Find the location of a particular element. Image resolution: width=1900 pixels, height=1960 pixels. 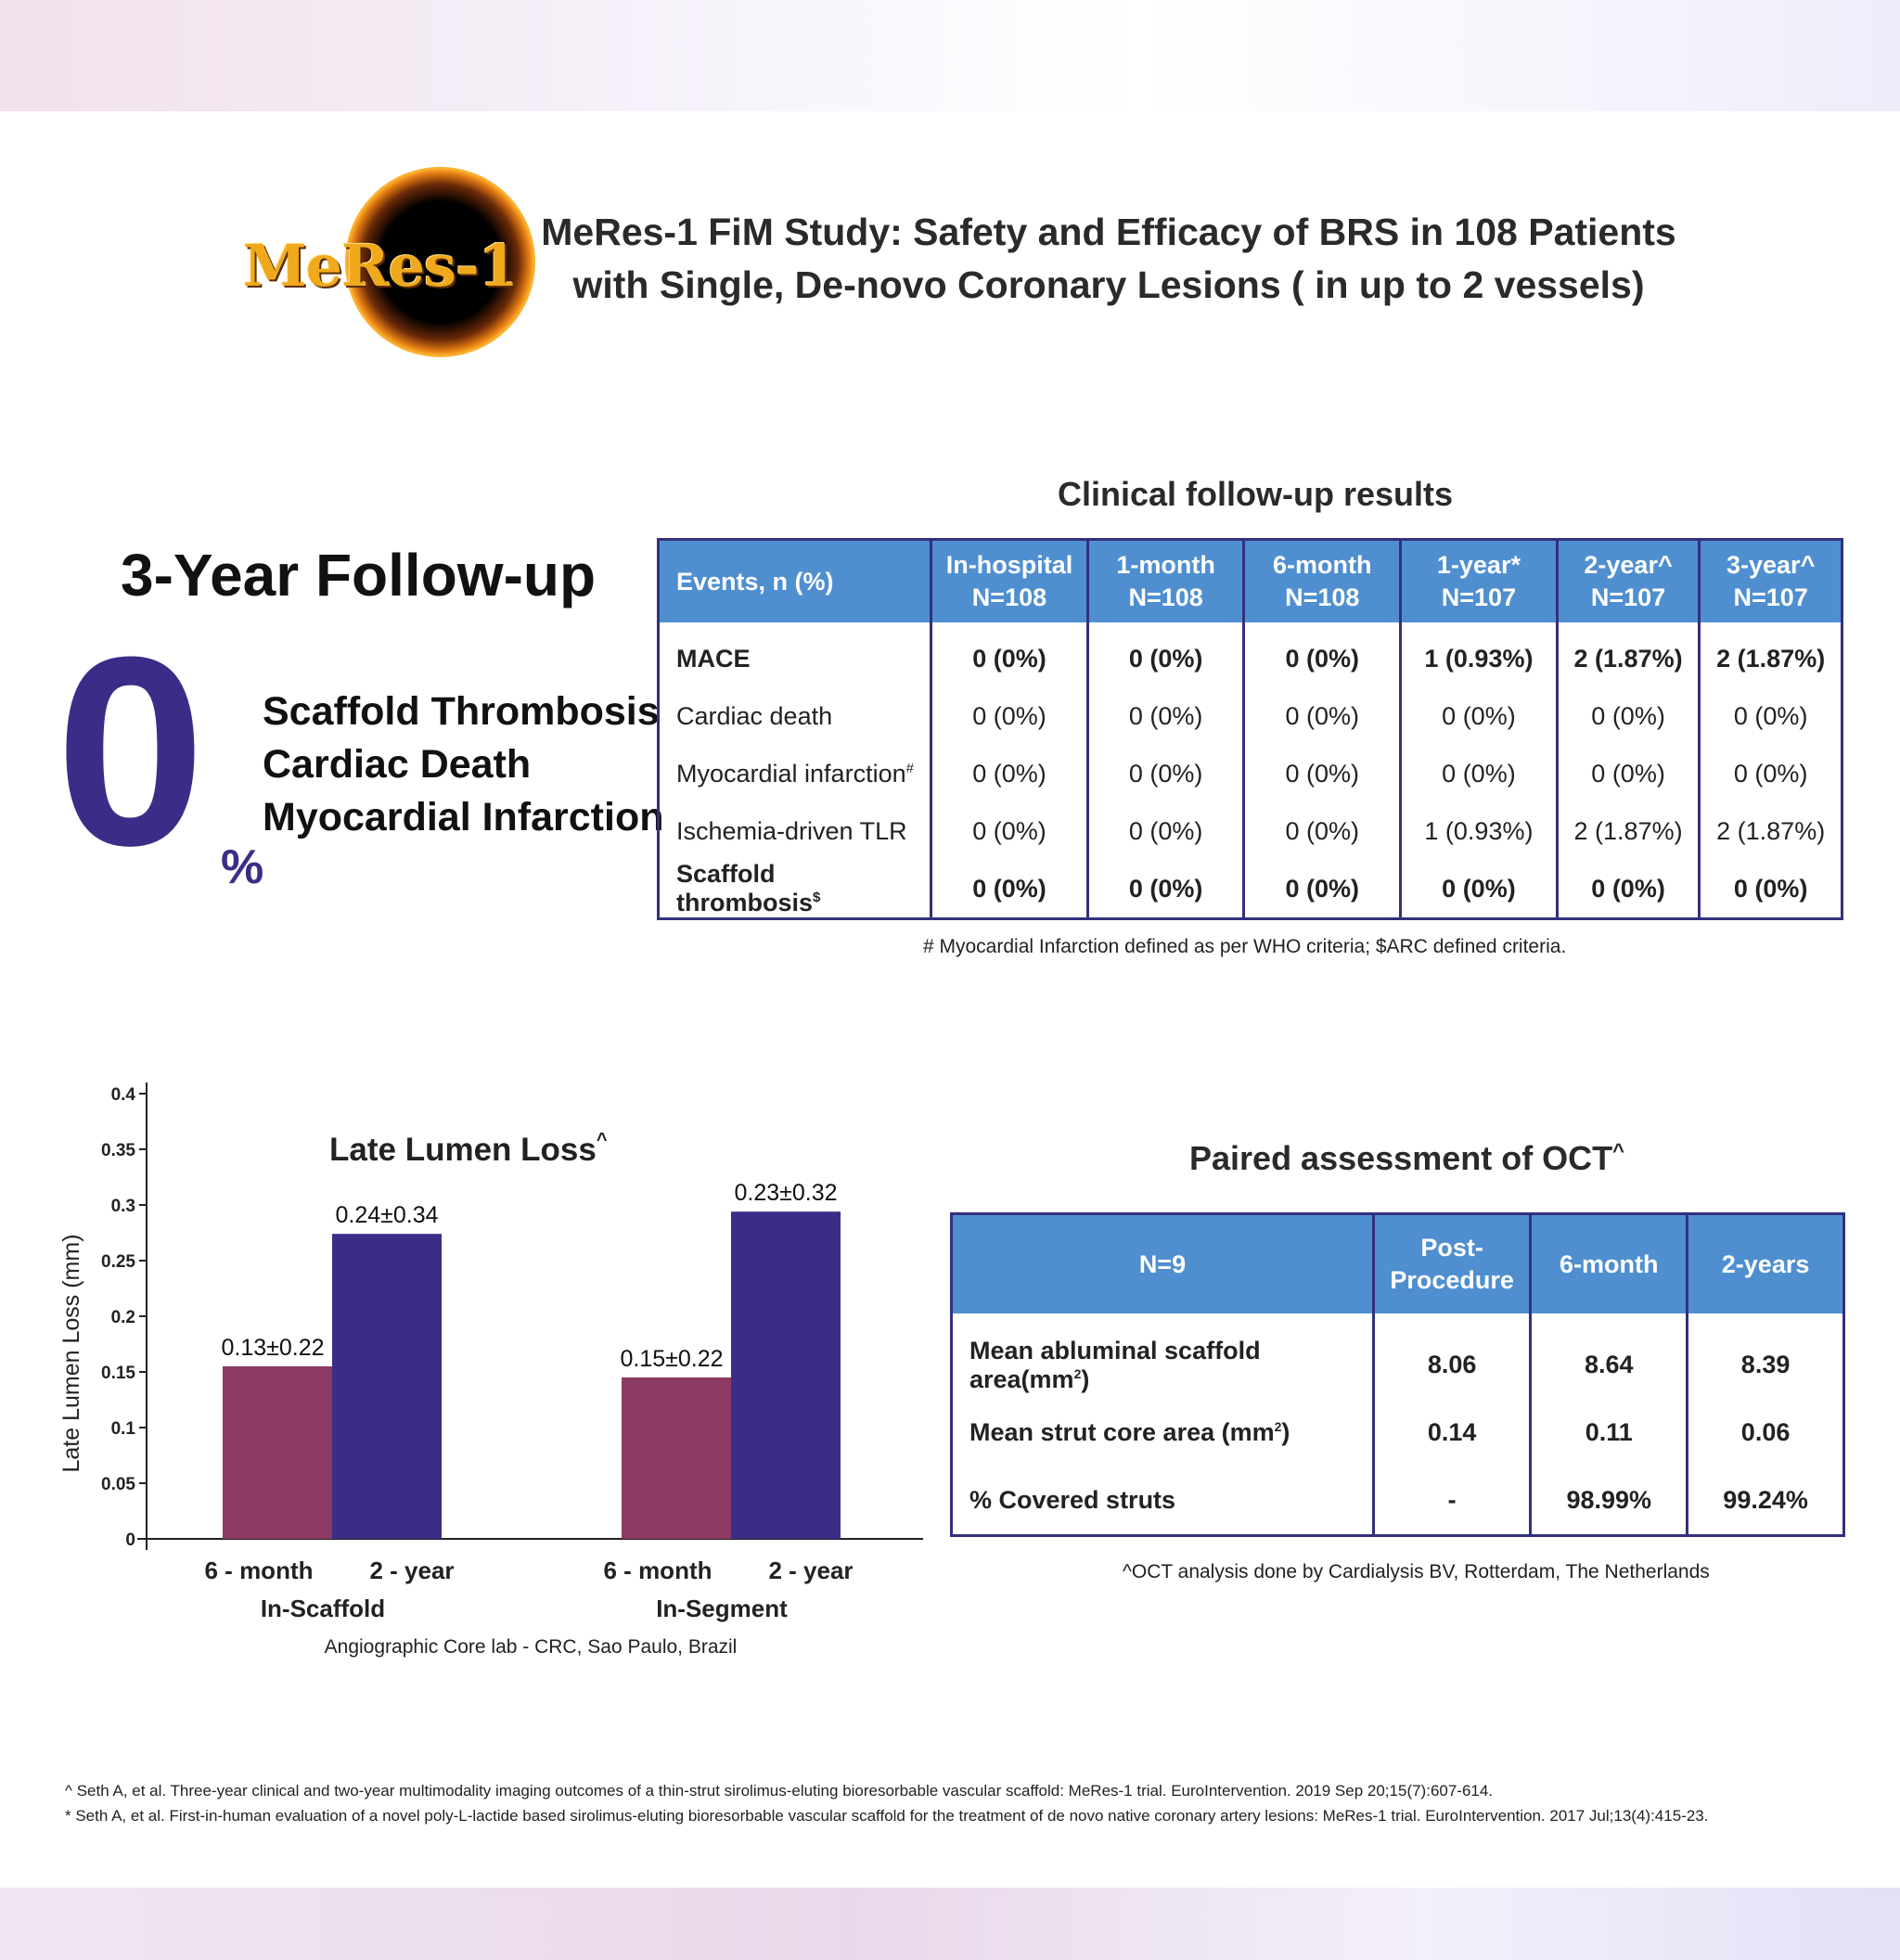

header-label: N=9 is located at coordinates (1162, 1264).